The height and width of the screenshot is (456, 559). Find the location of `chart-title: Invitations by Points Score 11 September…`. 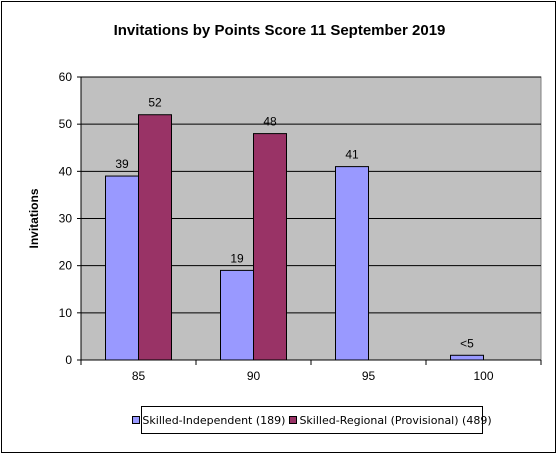

chart-title: Invitations by Points Score 11 September… is located at coordinates (279, 30).